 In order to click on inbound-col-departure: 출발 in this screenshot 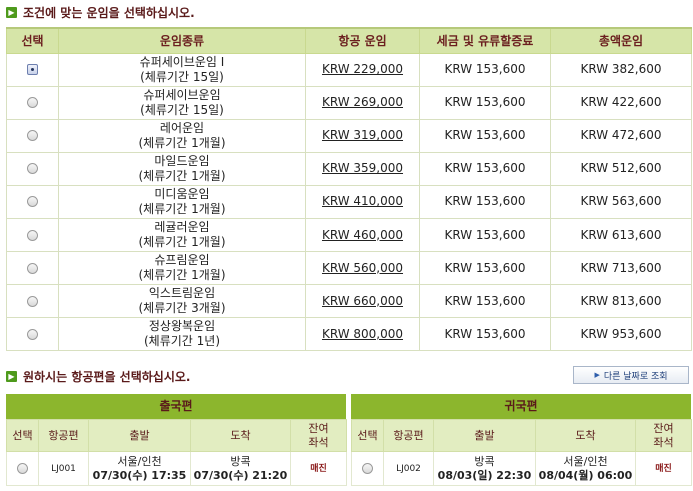, I will do `click(484, 435)`.